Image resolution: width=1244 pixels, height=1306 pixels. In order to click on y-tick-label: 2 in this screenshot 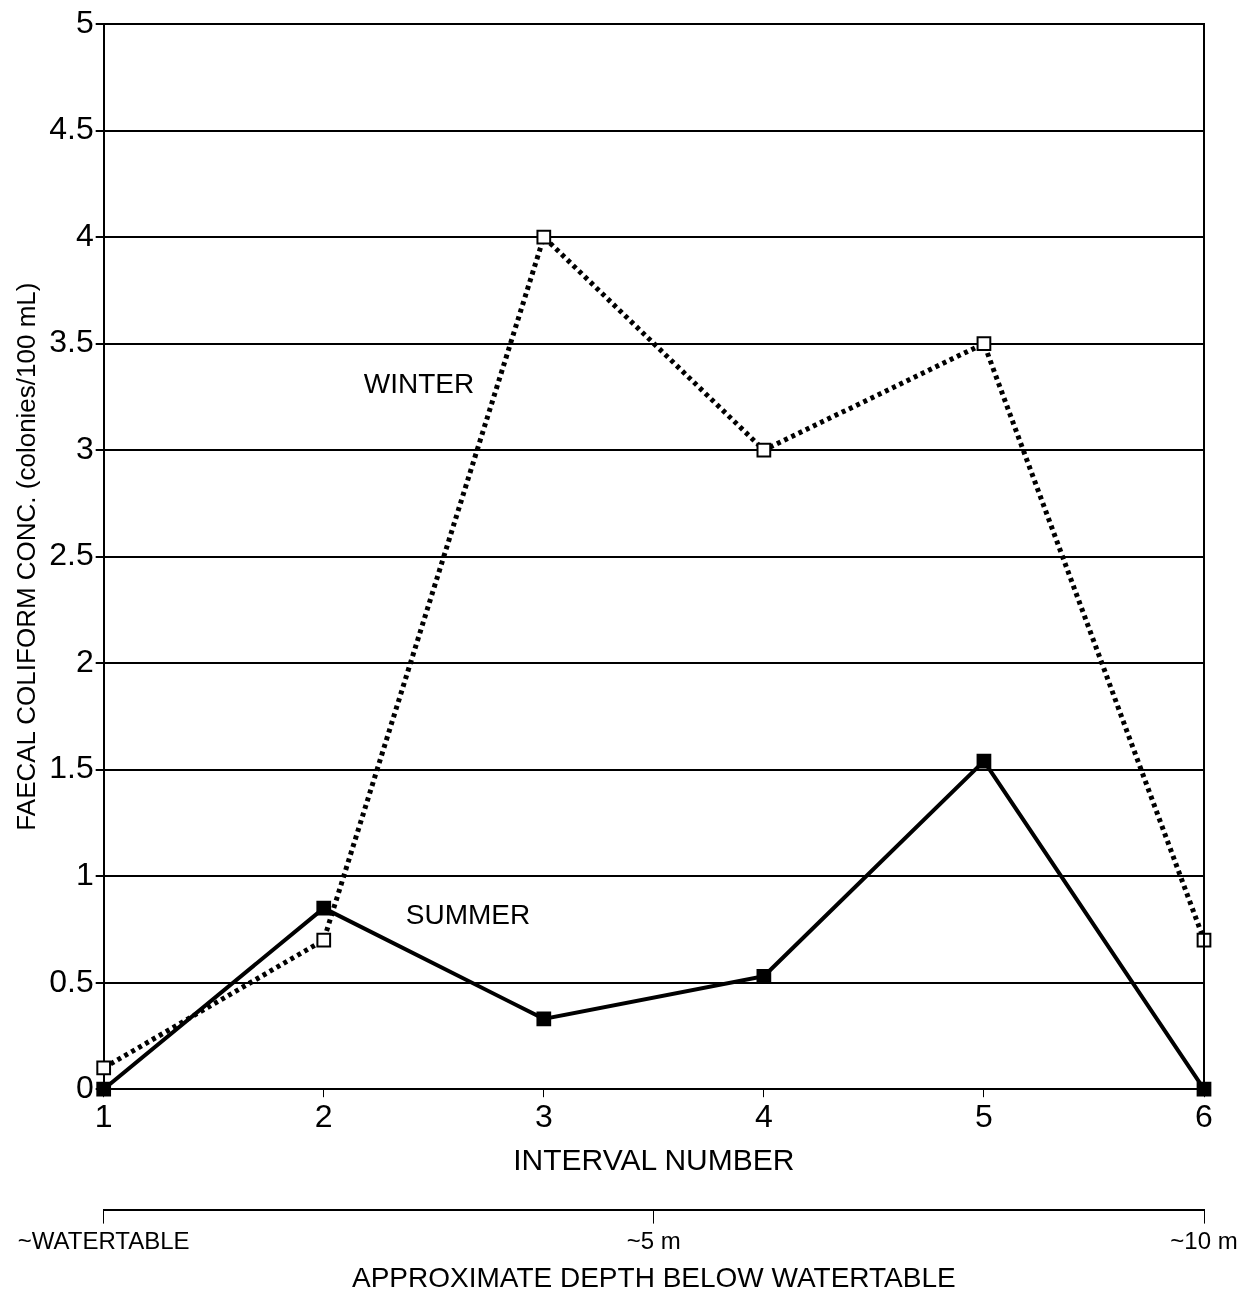, I will do `click(84, 660)`.